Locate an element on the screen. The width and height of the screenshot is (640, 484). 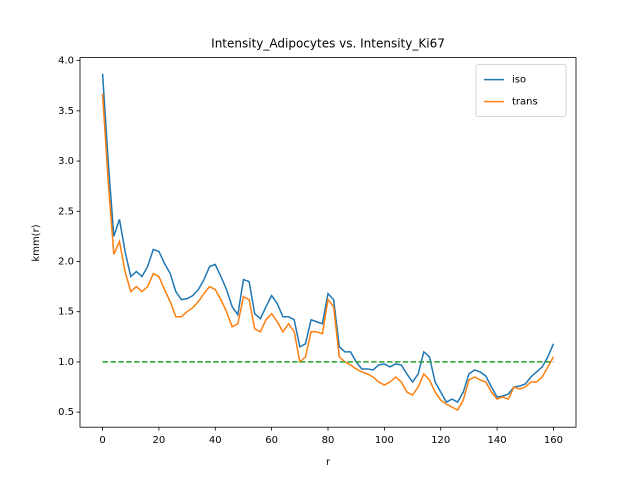
x-tick-label: 20 is located at coordinates (159, 440).